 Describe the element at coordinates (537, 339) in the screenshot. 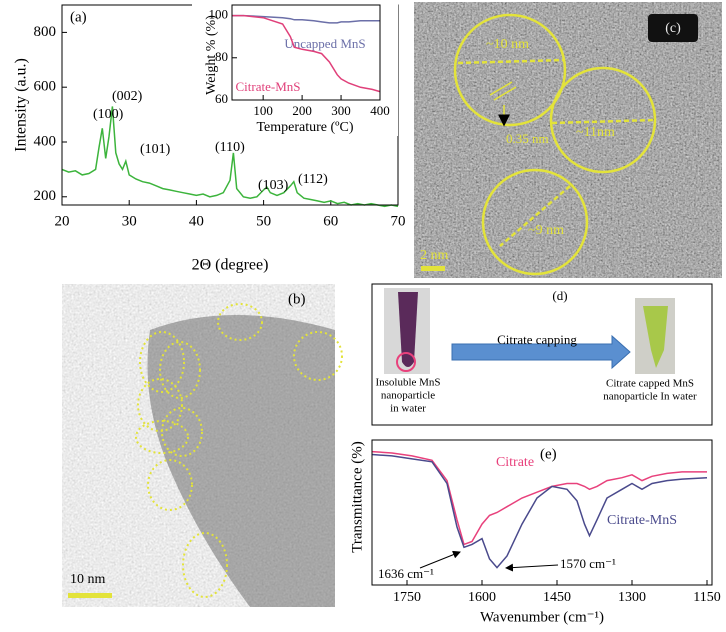

I see `arrow-label: Citrate capping` at that location.